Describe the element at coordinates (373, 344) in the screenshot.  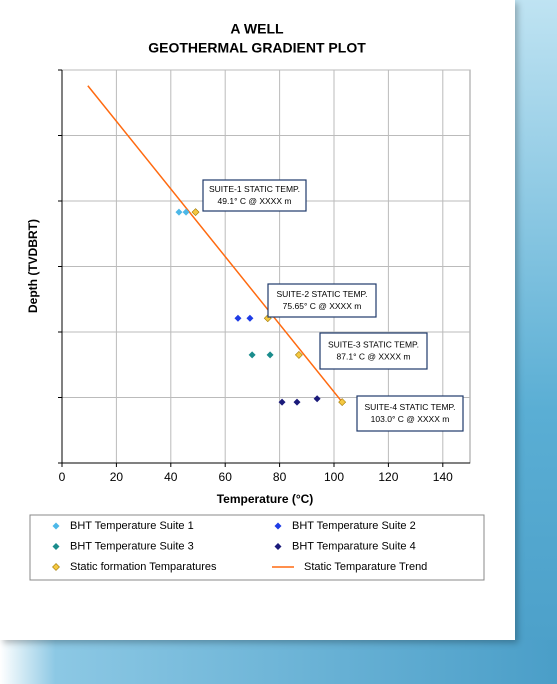
I see `annotation-text: SUITE-3 STATIC TEMP.` at that location.